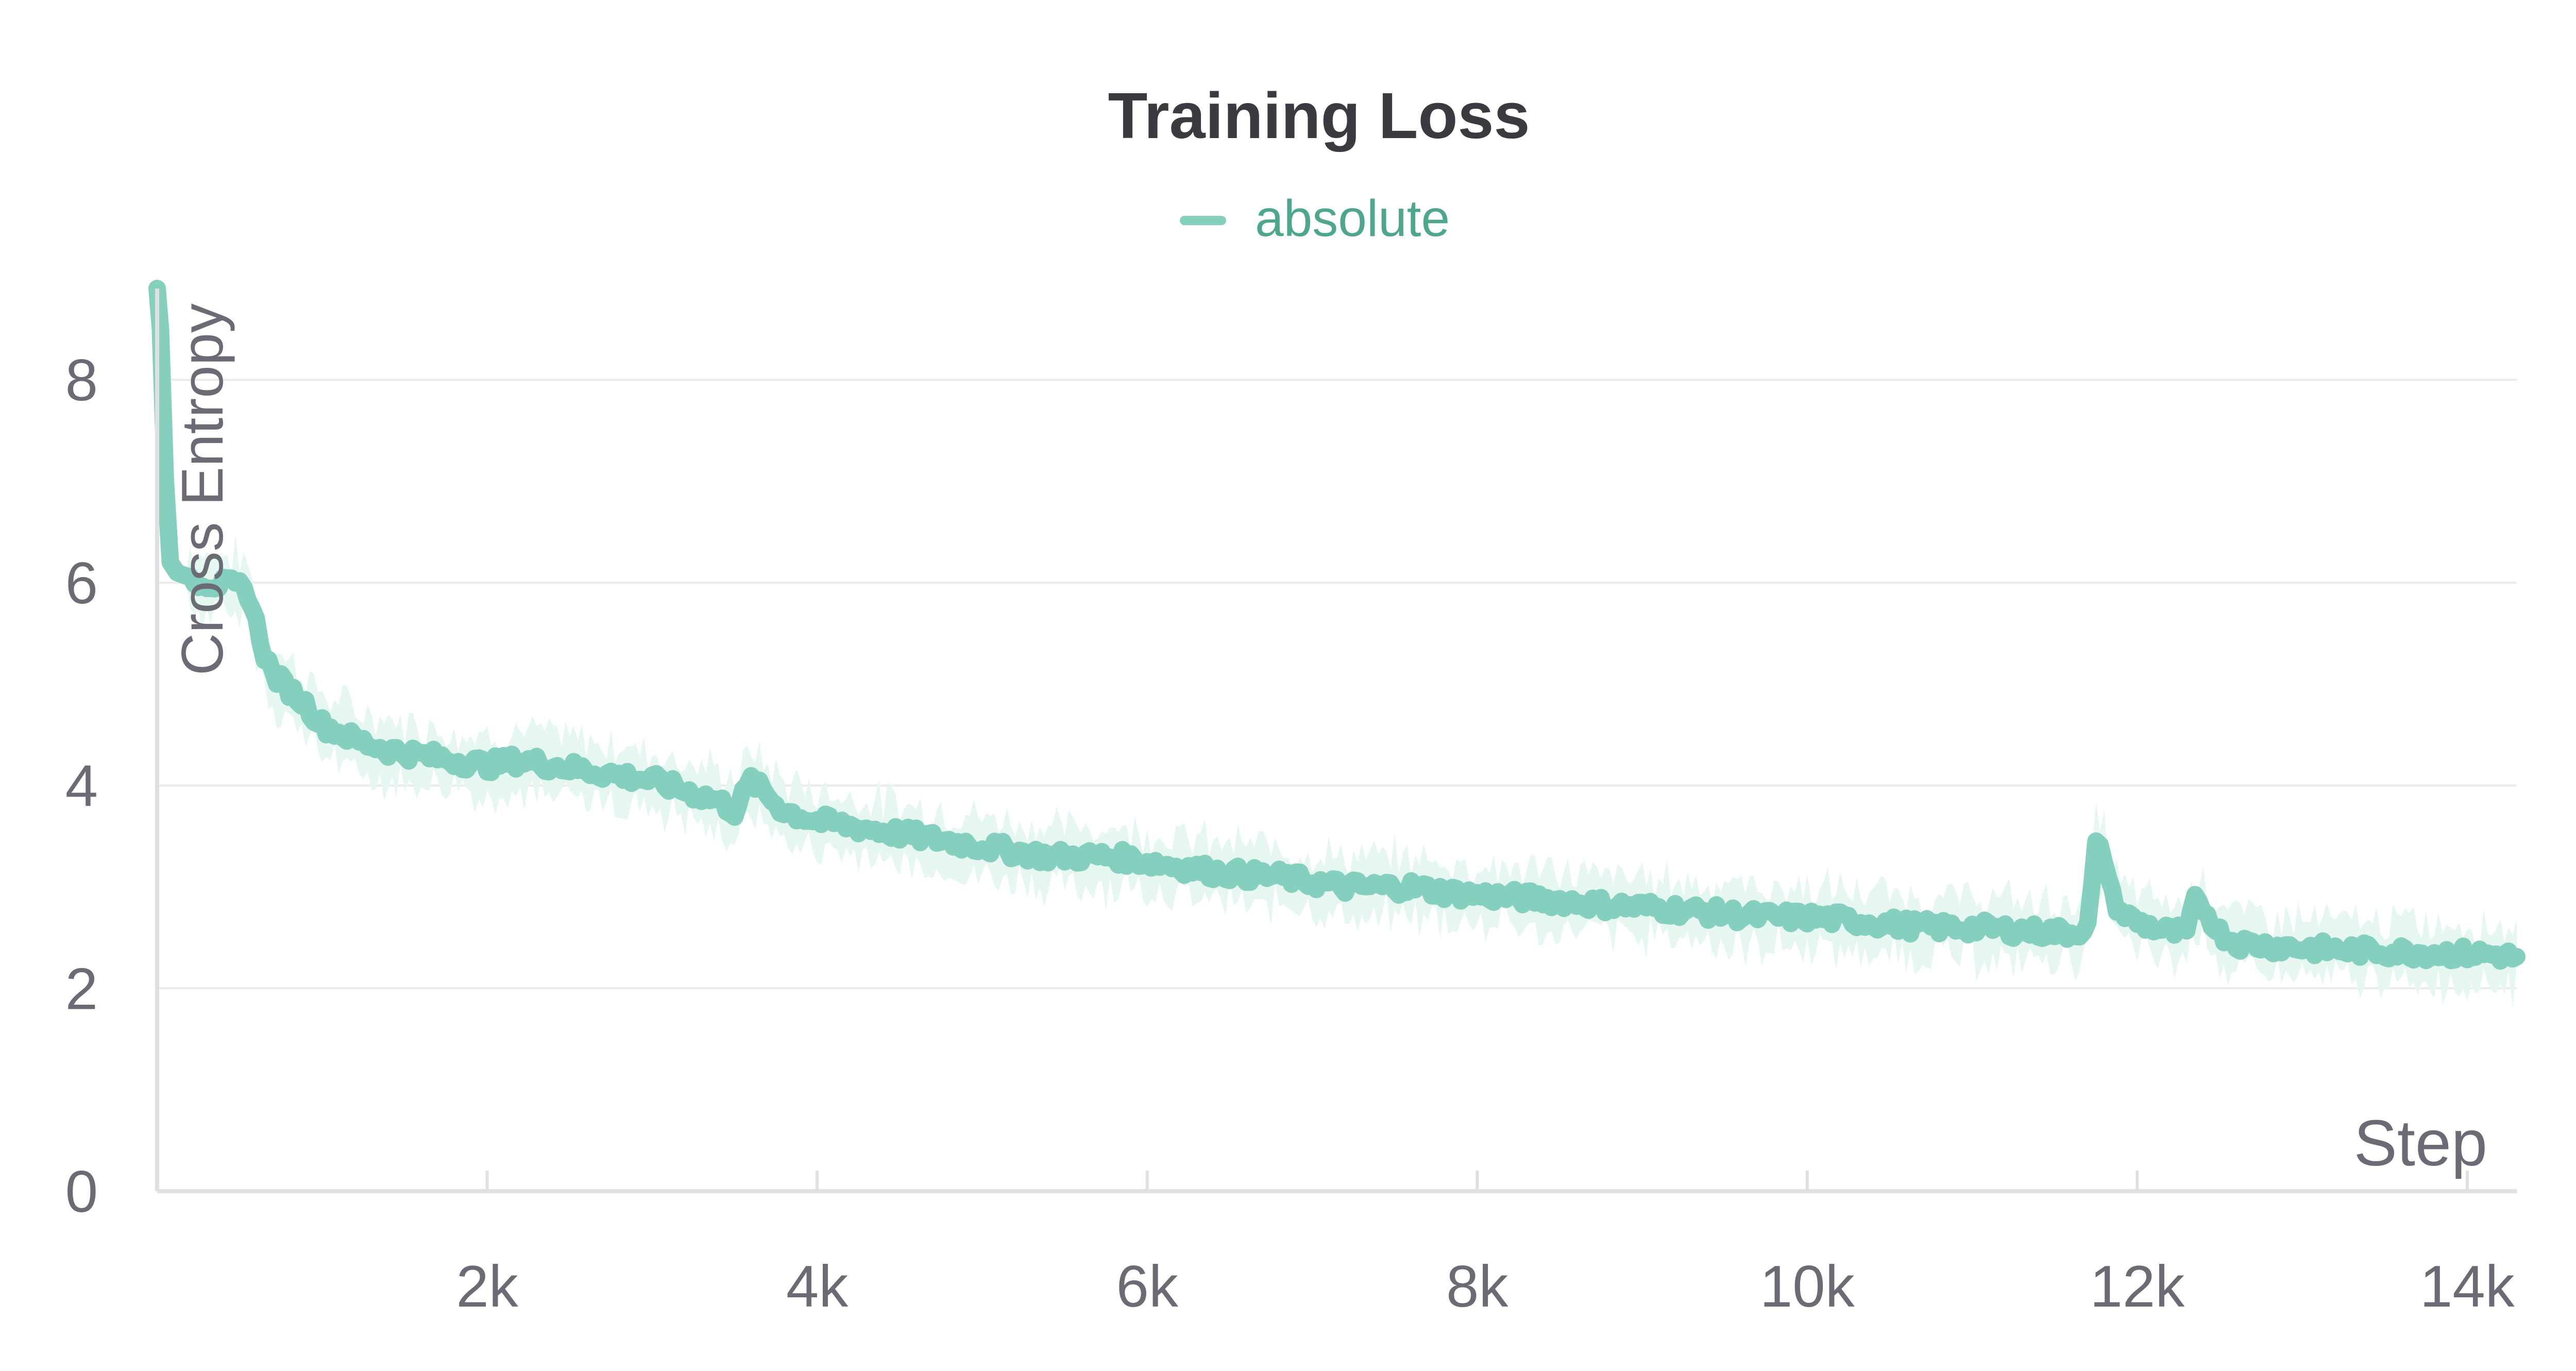  What do you see at coordinates (1352, 218) in the screenshot?
I see `legend-label: absolute` at bounding box center [1352, 218].